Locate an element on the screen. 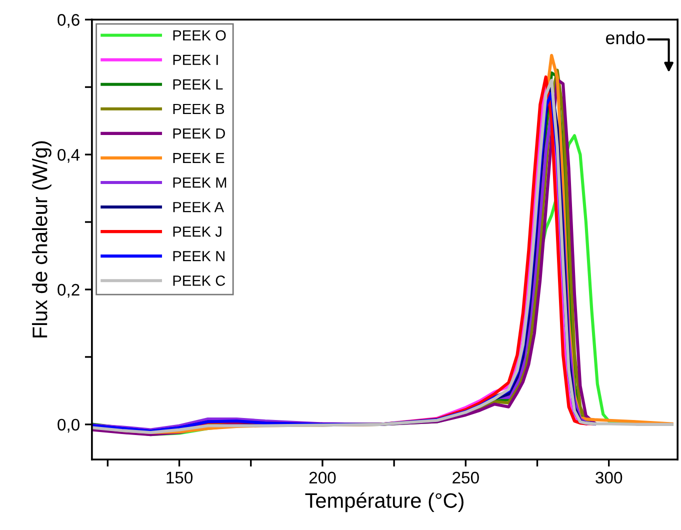 Image resolution: width=681 pixels, height=530 pixels. y-axis-title: Flux de chaleur (W/g) is located at coordinates (42, 239).